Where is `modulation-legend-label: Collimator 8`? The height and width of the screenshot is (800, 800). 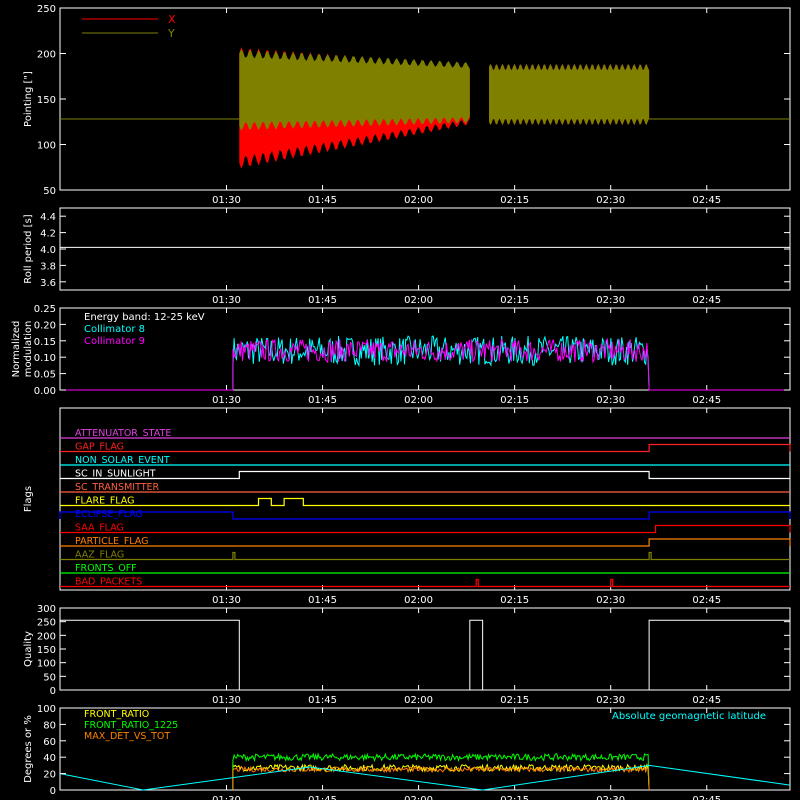 modulation-legend-label: Collimator 8 is located at coordinates (114, 329).